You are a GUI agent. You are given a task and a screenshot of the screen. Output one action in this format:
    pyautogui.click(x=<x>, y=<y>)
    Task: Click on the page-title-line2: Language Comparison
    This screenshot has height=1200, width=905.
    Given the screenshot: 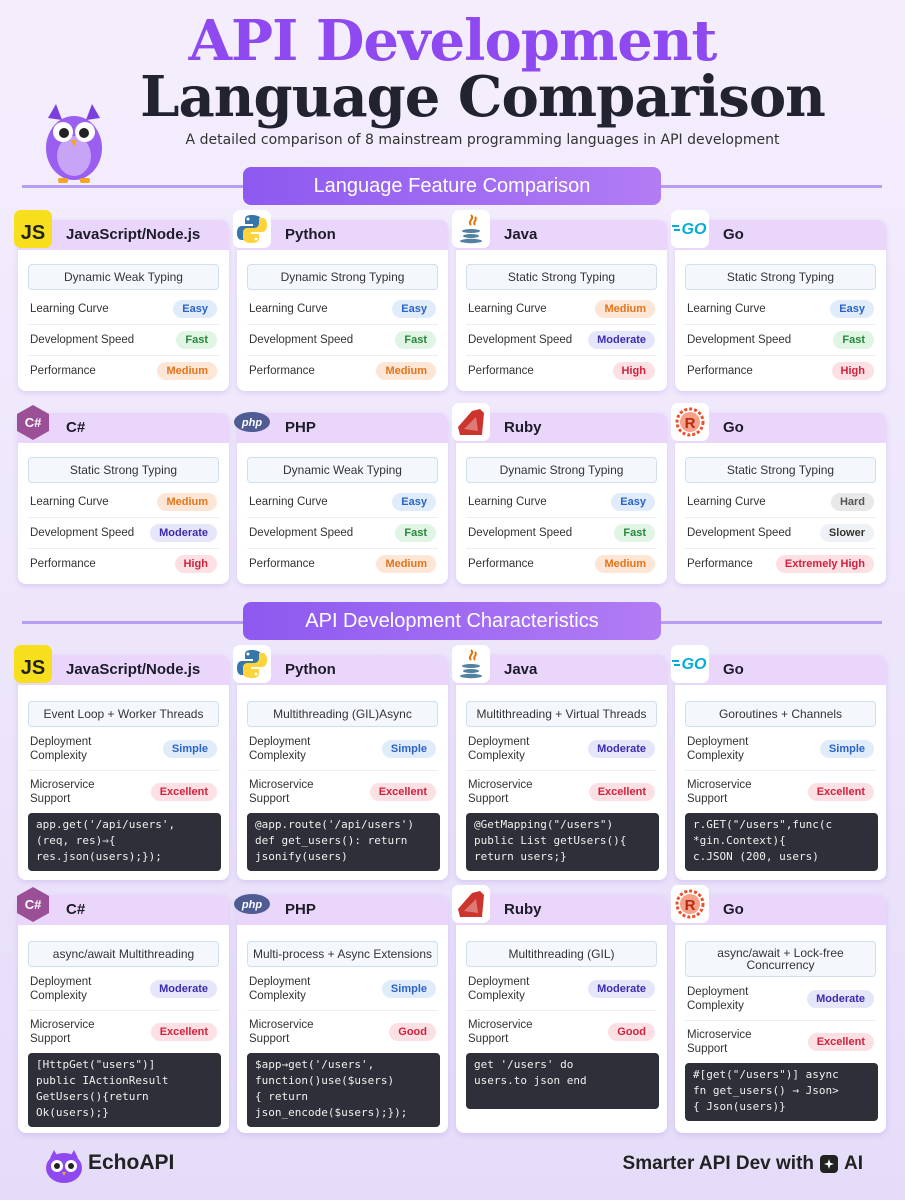 What is the action you would take?
    pyautogui.click(x=483, y=97)
    